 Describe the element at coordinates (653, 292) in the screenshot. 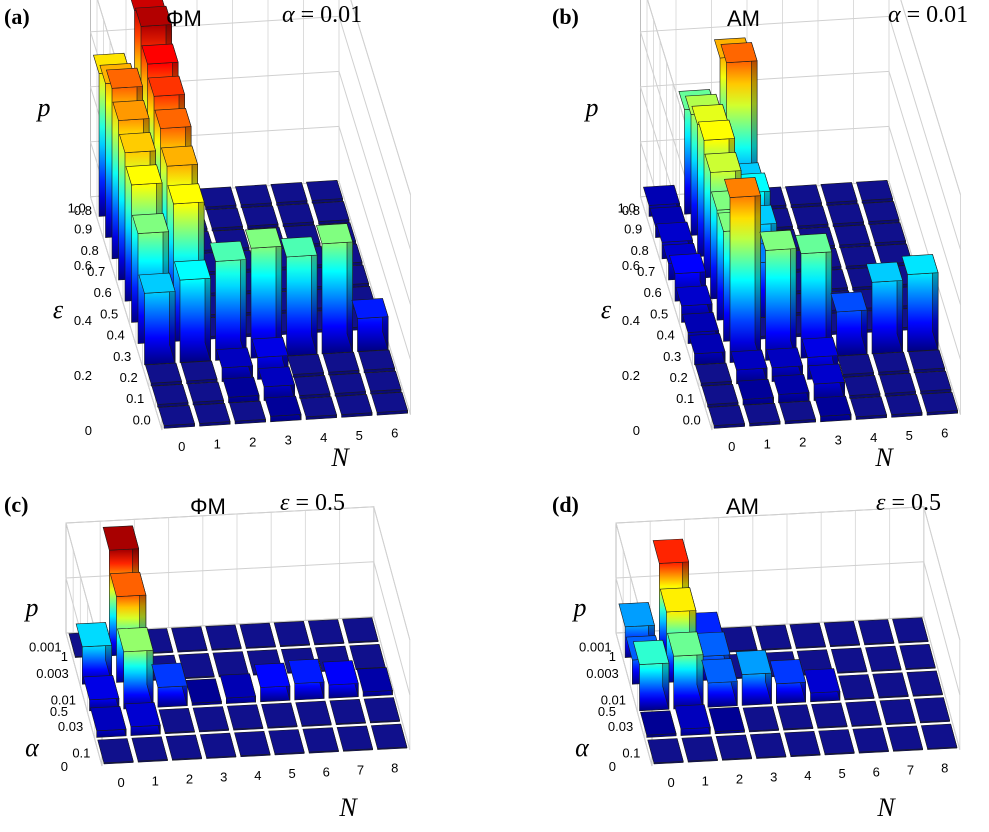

I see `y-tick-label: 0.6` at that location.